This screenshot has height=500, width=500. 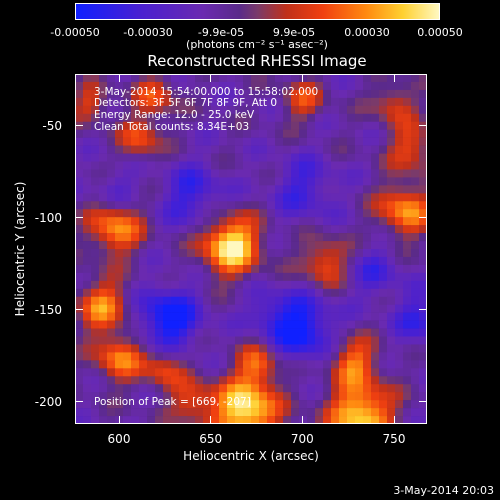 What do you see at coordinates (394, 420) in the screenshot?
I see `x-tick-mark` at bounding box center [394, 420].